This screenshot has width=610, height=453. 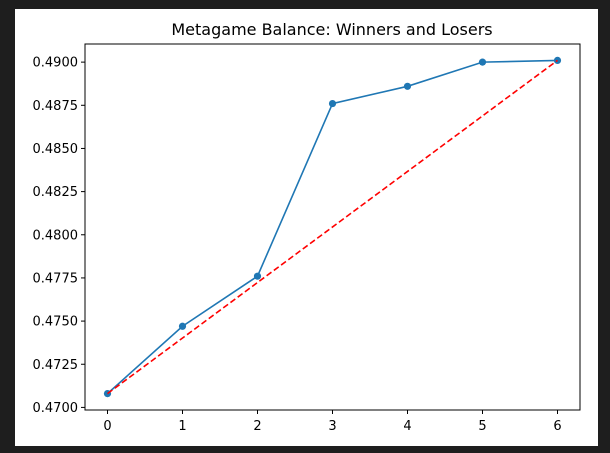 I want to click on x-tick-label-5: 5, so click(x=482, y=426).